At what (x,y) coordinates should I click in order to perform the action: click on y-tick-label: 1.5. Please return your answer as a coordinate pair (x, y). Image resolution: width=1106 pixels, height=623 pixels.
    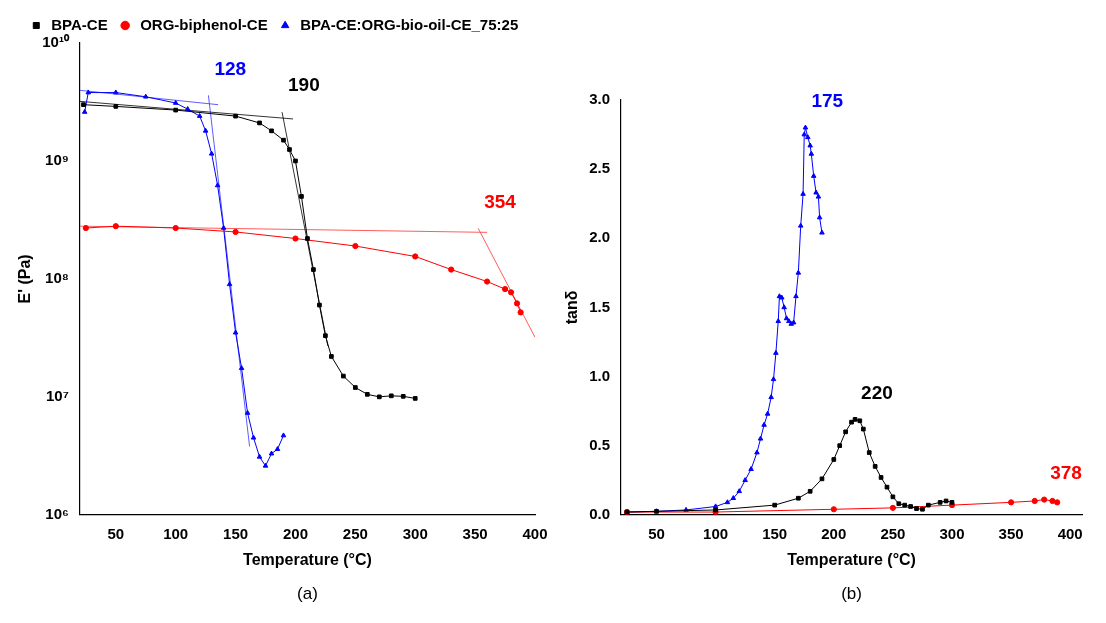
    Looking at the image, I should click on (600, 306).